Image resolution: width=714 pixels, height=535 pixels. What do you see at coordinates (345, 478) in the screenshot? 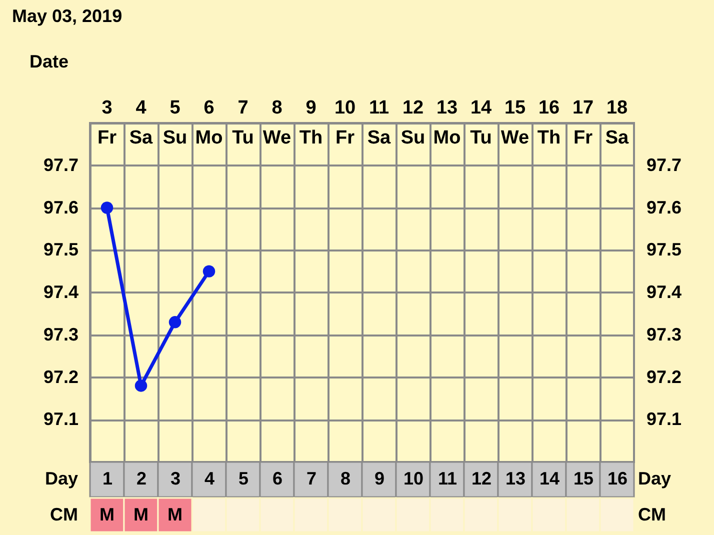
I see `x2-tick-label: 8` at bounding box center [345, 478].